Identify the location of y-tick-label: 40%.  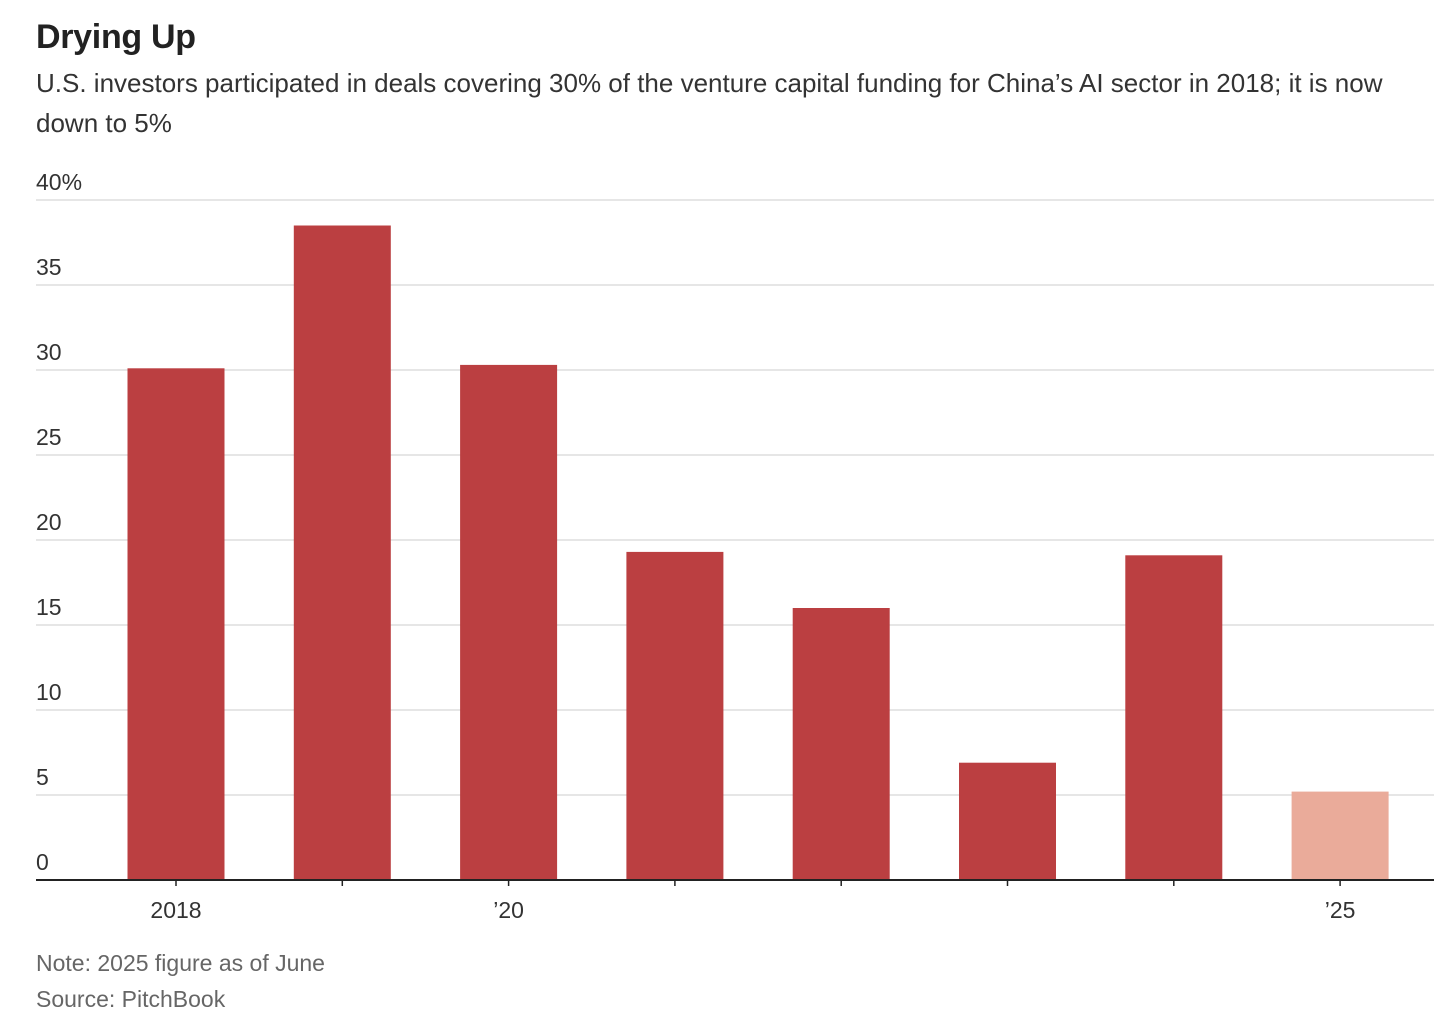
(59, 182).